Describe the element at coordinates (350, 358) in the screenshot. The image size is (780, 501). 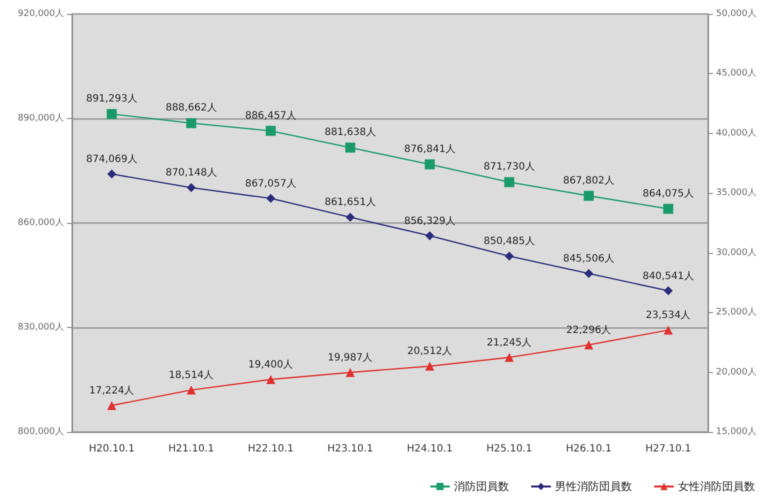
I see `data-label: 19,987人` at that location.